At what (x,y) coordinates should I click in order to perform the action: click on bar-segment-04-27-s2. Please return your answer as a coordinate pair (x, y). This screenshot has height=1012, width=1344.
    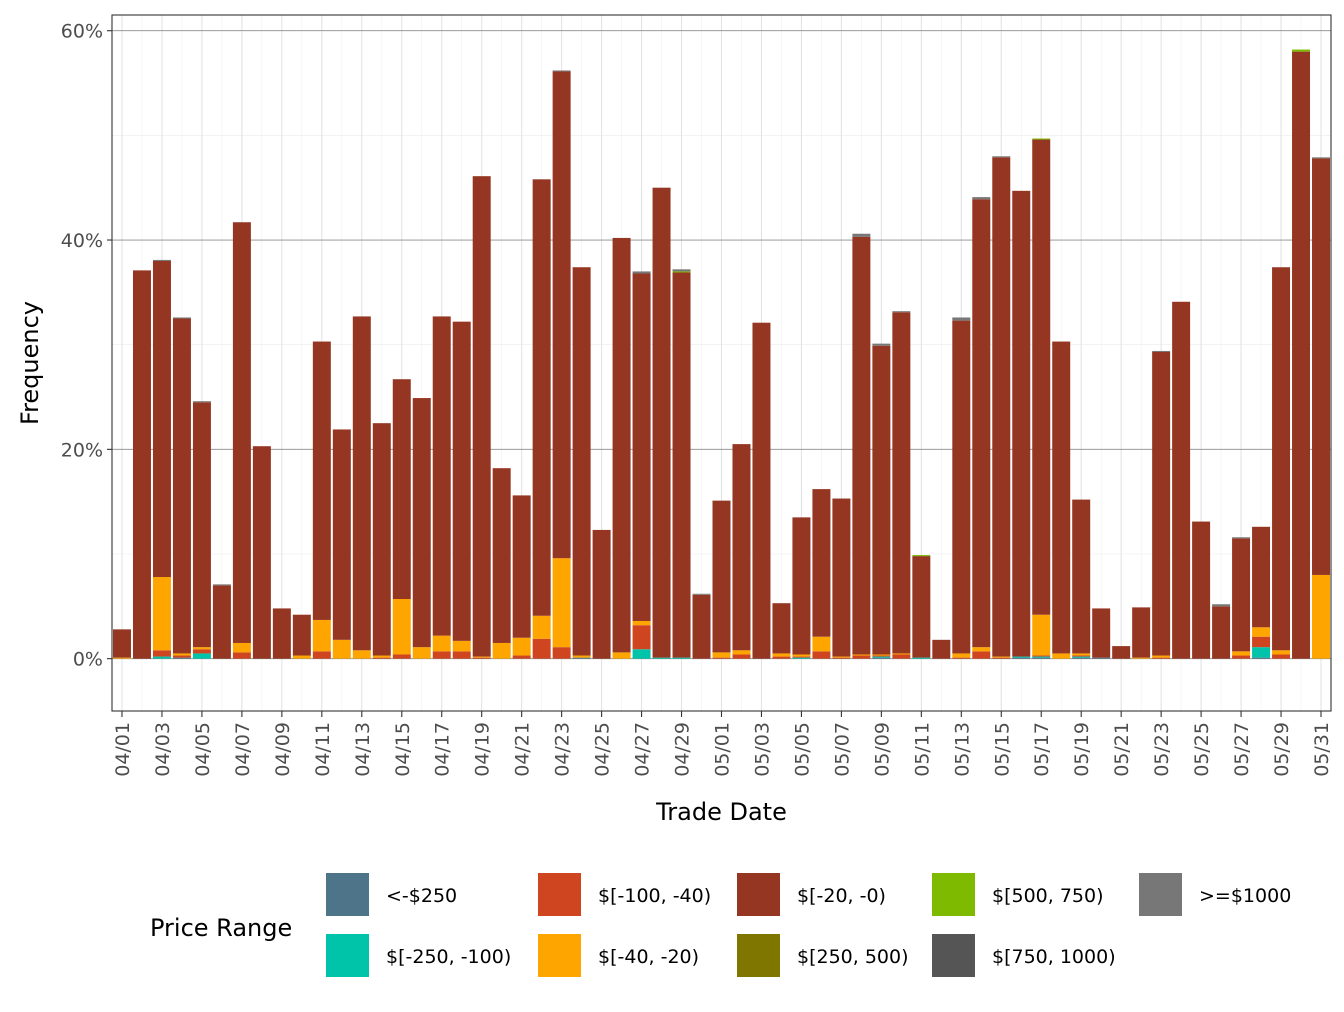
    Looking at the image, I should click on (641, 637).